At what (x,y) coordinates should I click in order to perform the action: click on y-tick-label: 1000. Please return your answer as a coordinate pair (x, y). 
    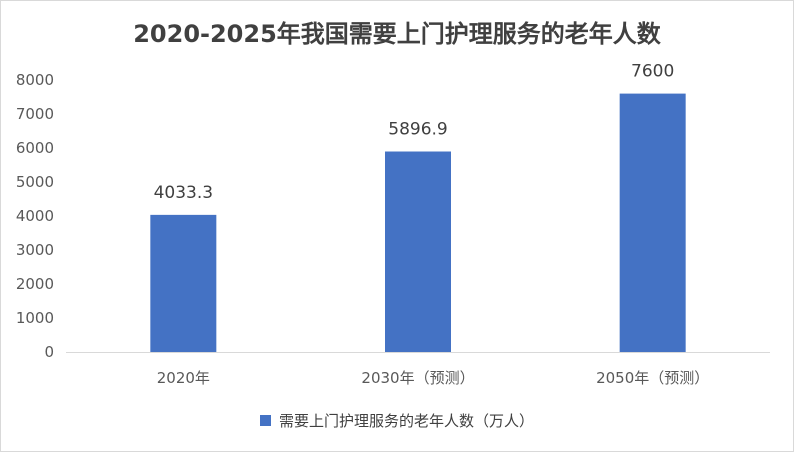
    Looking at the image, I should click on (35, 318).